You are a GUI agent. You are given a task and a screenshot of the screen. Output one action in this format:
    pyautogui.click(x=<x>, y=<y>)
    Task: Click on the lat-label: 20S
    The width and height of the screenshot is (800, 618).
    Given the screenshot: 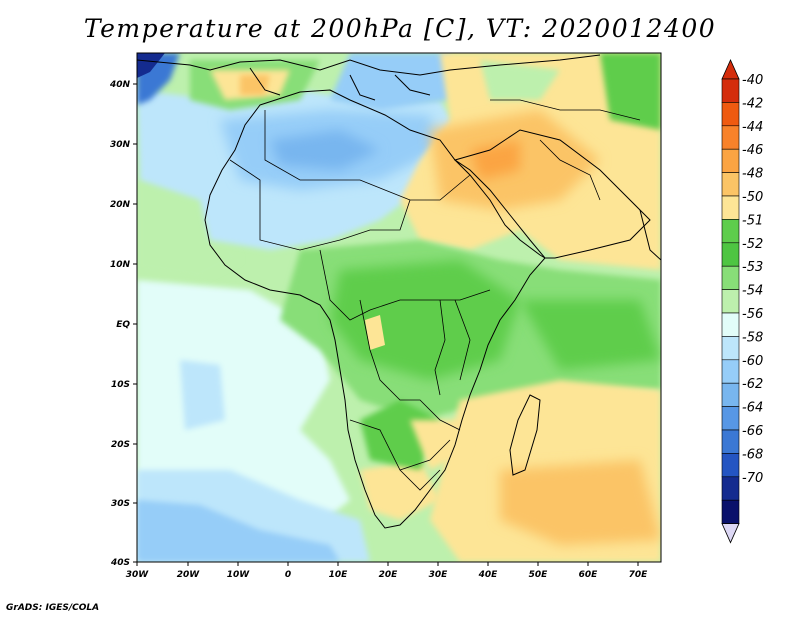 What is the action you would take?
    pyautogui.click(x=120, y=445)
    